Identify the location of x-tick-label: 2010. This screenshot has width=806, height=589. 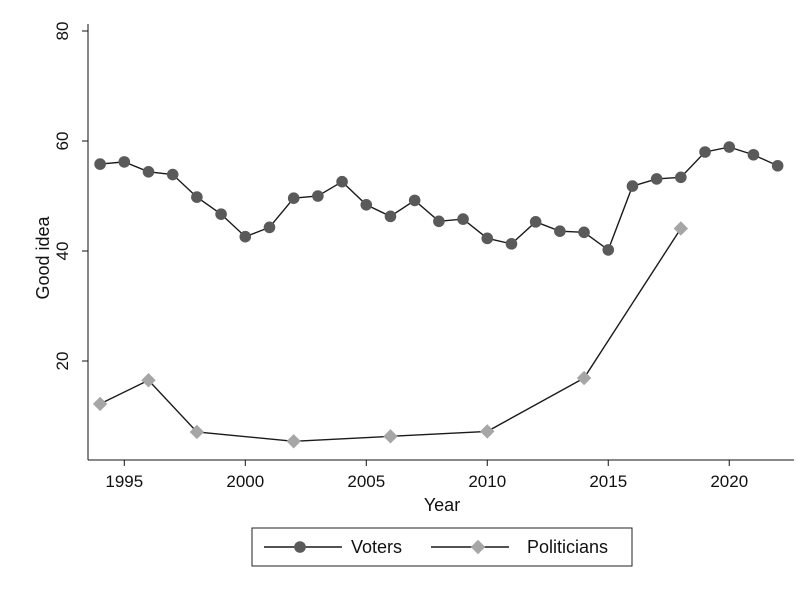
(487, 481).